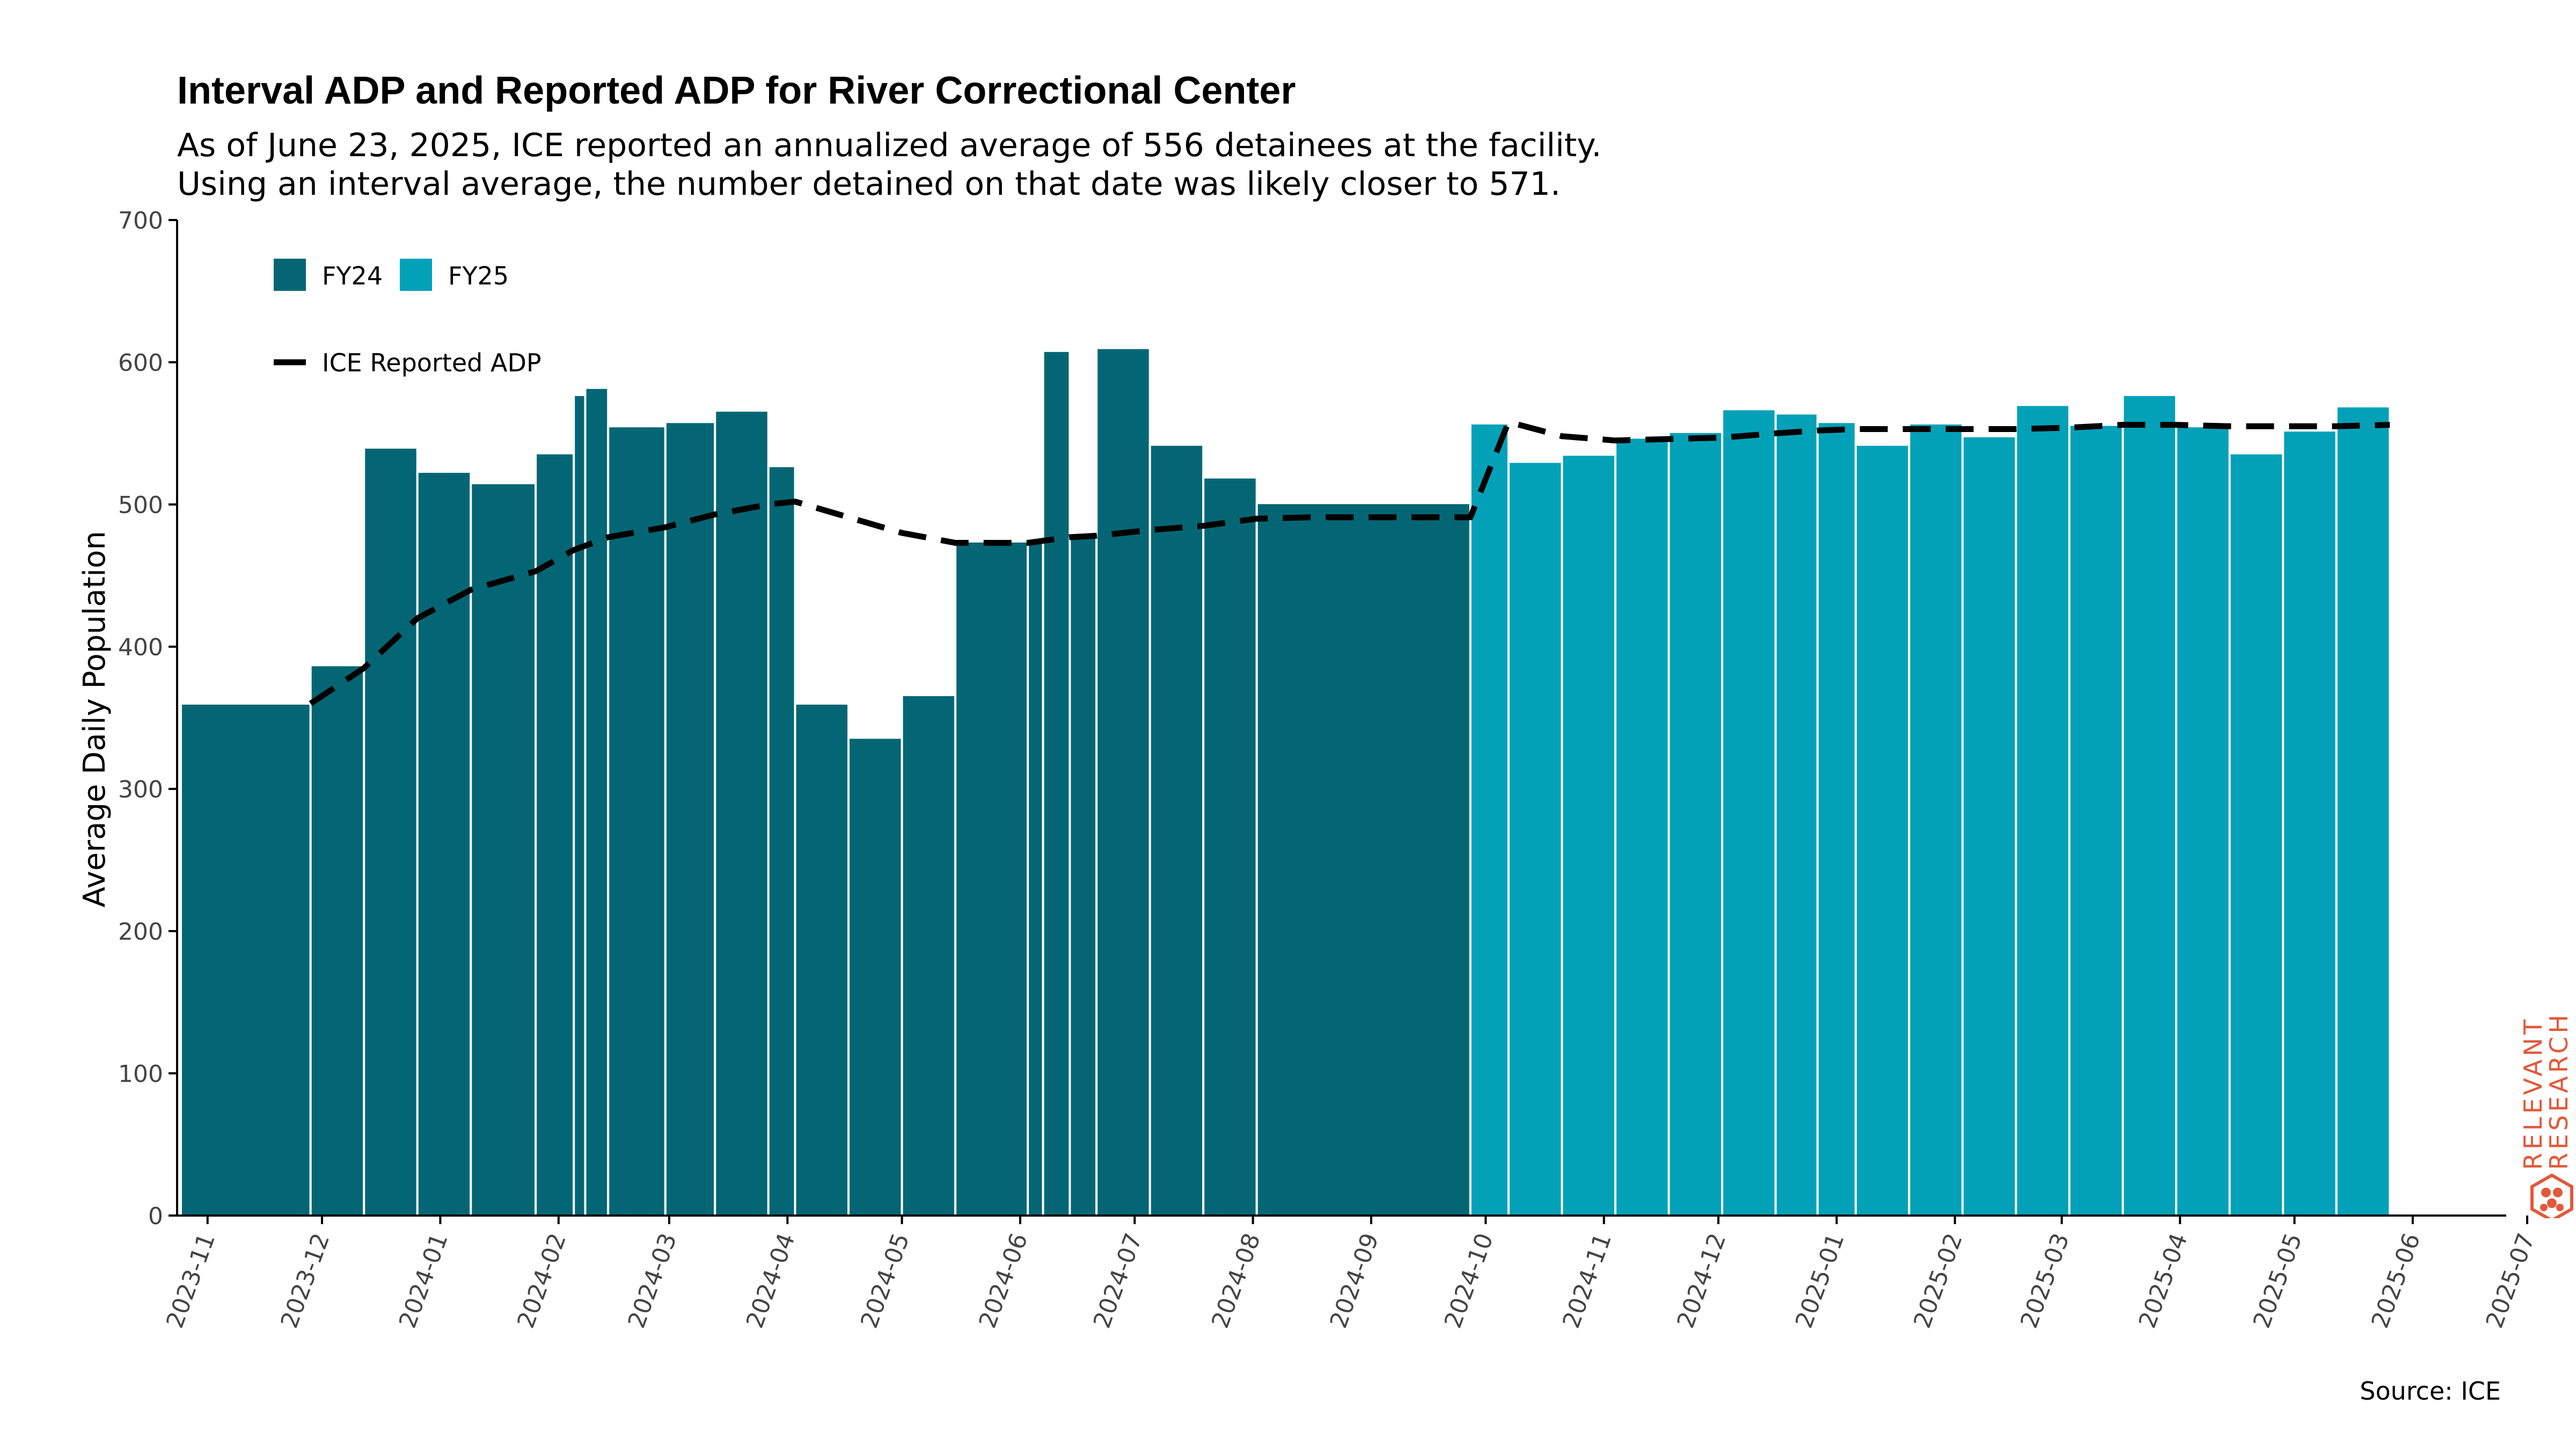 Image resolution: width=2576 pixels, height=1449 pixels. Describe the element at coordinates (478, 275) in the screenshot. I see `legend-label-fy25: FY25` at that location.